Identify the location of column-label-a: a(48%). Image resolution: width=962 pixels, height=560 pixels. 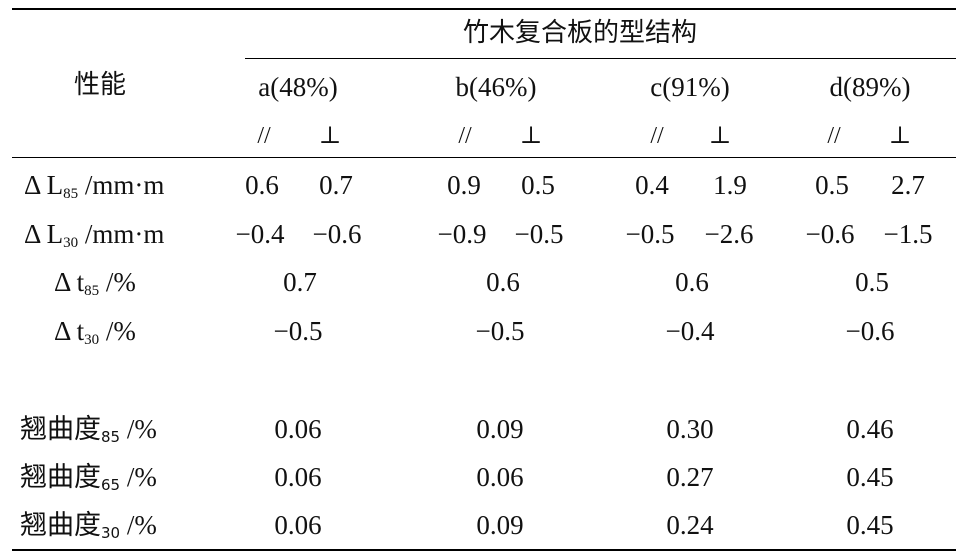
(298, 87).